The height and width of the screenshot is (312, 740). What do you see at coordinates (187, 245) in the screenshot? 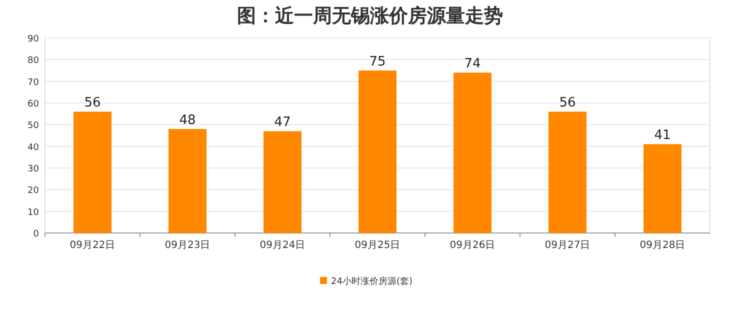
I see `x-tick-label: 09月23日` at bounding box center [187, 245].